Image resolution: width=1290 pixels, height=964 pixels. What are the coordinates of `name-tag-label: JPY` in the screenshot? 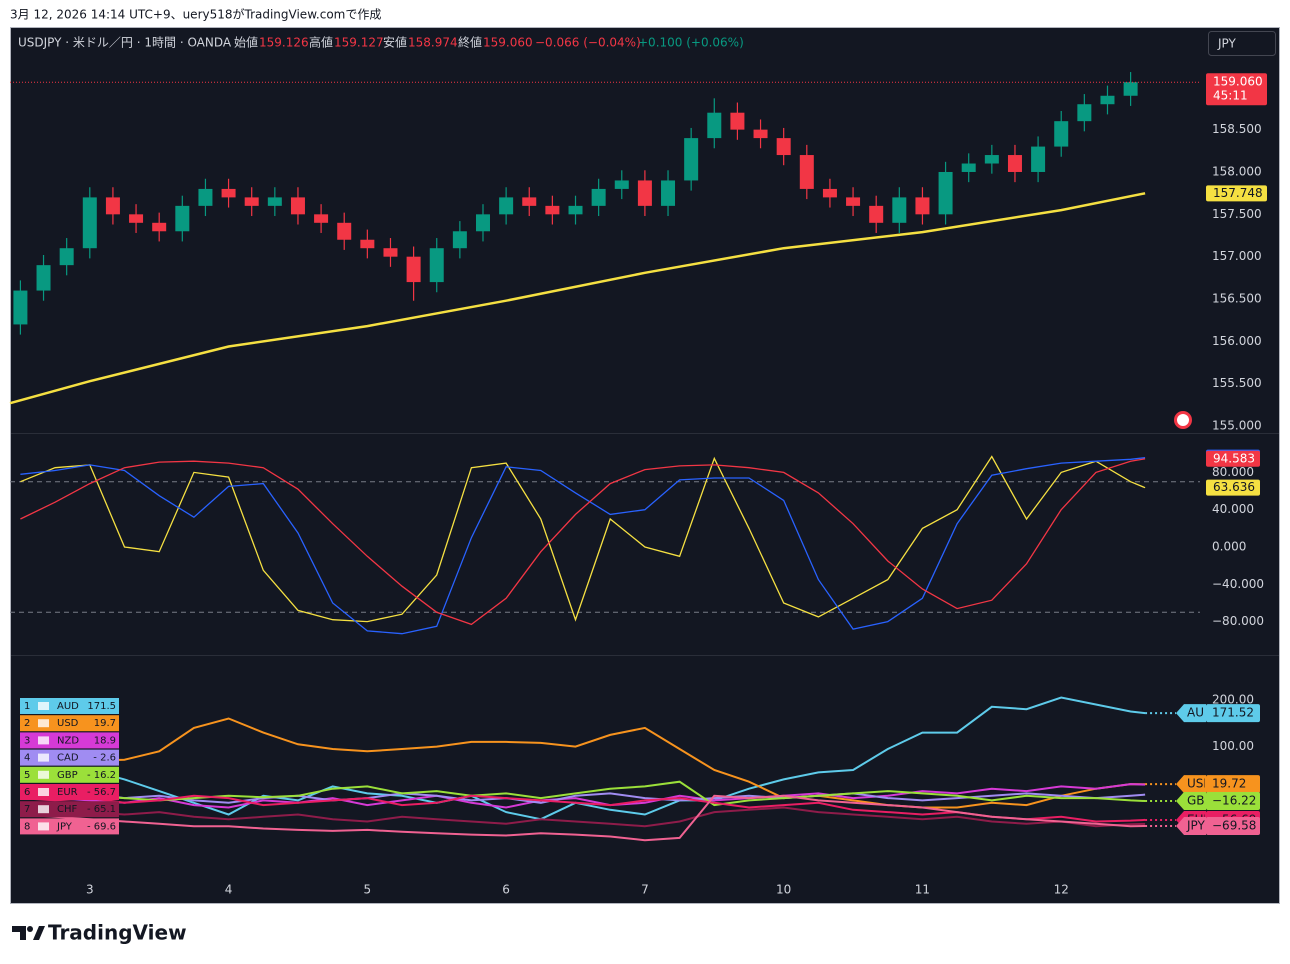 It's located at (1196, 825).